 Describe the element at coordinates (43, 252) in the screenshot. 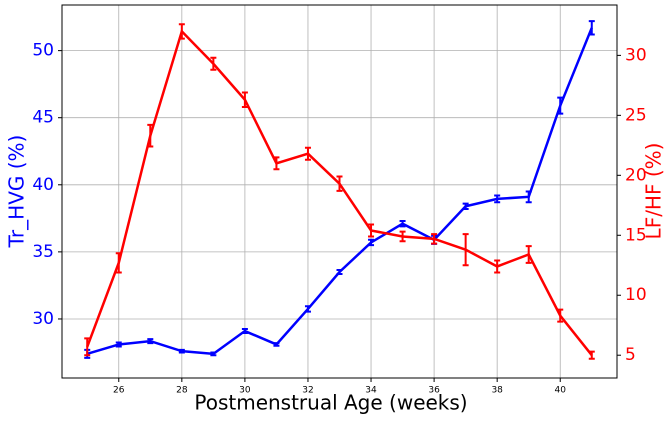

I see `y-tick-label: 35` at that location.